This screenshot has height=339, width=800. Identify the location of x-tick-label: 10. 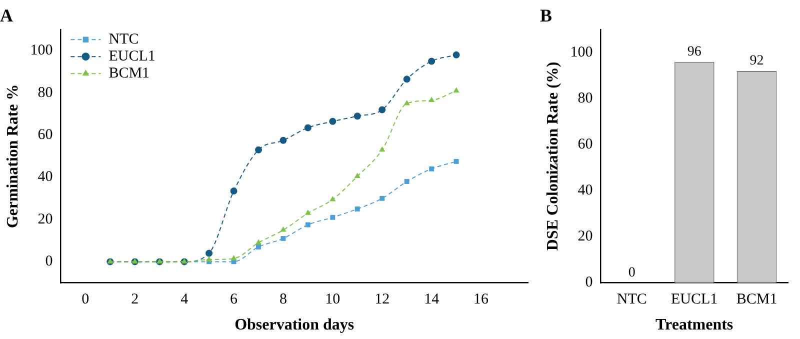
(332, 300).